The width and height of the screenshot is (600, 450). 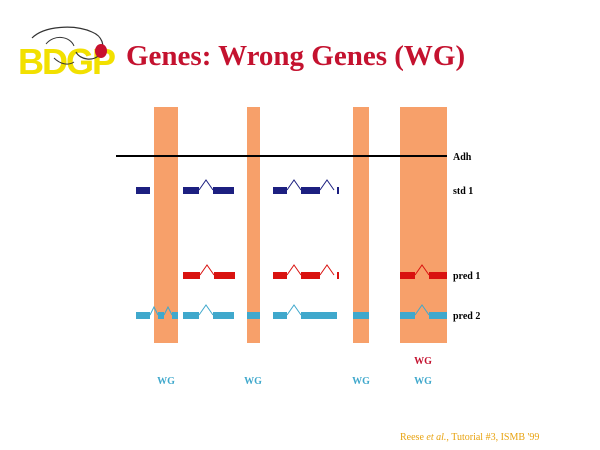 I want to click on footer-etal: et al., so click(x=436, y=437).